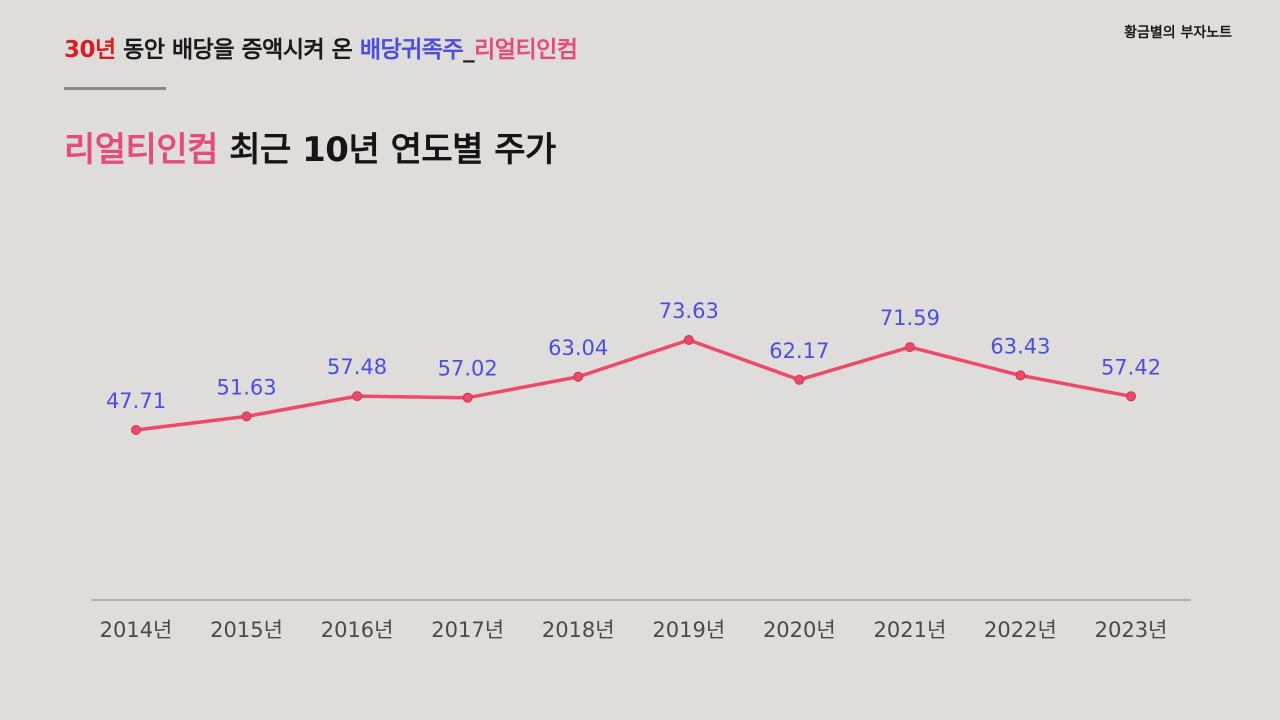 Image resolution: width=1280 pixels, height=720 pixels. What do you see at coordinates (411, 50) in the screenshot?
I see `header-part-category: 배당귀족주` at bounding box center [411, 50].